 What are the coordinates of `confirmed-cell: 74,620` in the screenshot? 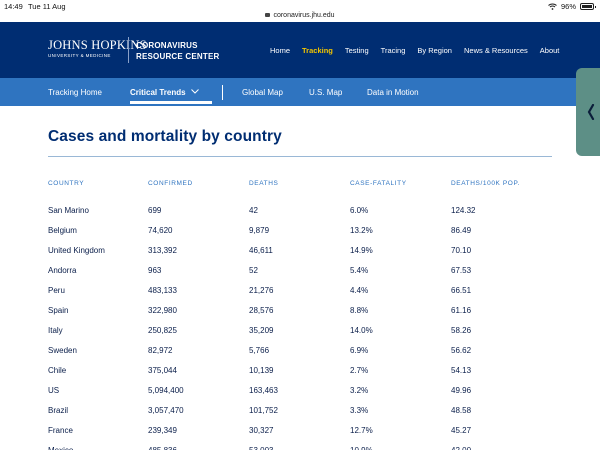 It's located at (160, 230).